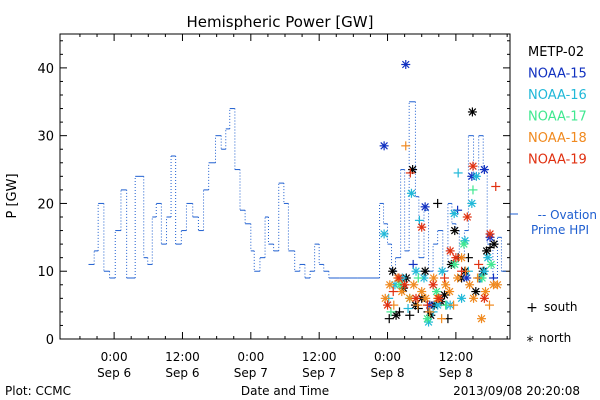 The image size is (600, 400). What do you see at coordinates (45, 137) in the screenshot?
I see `y-tick-label: 30` at bounding box center [45, 137].